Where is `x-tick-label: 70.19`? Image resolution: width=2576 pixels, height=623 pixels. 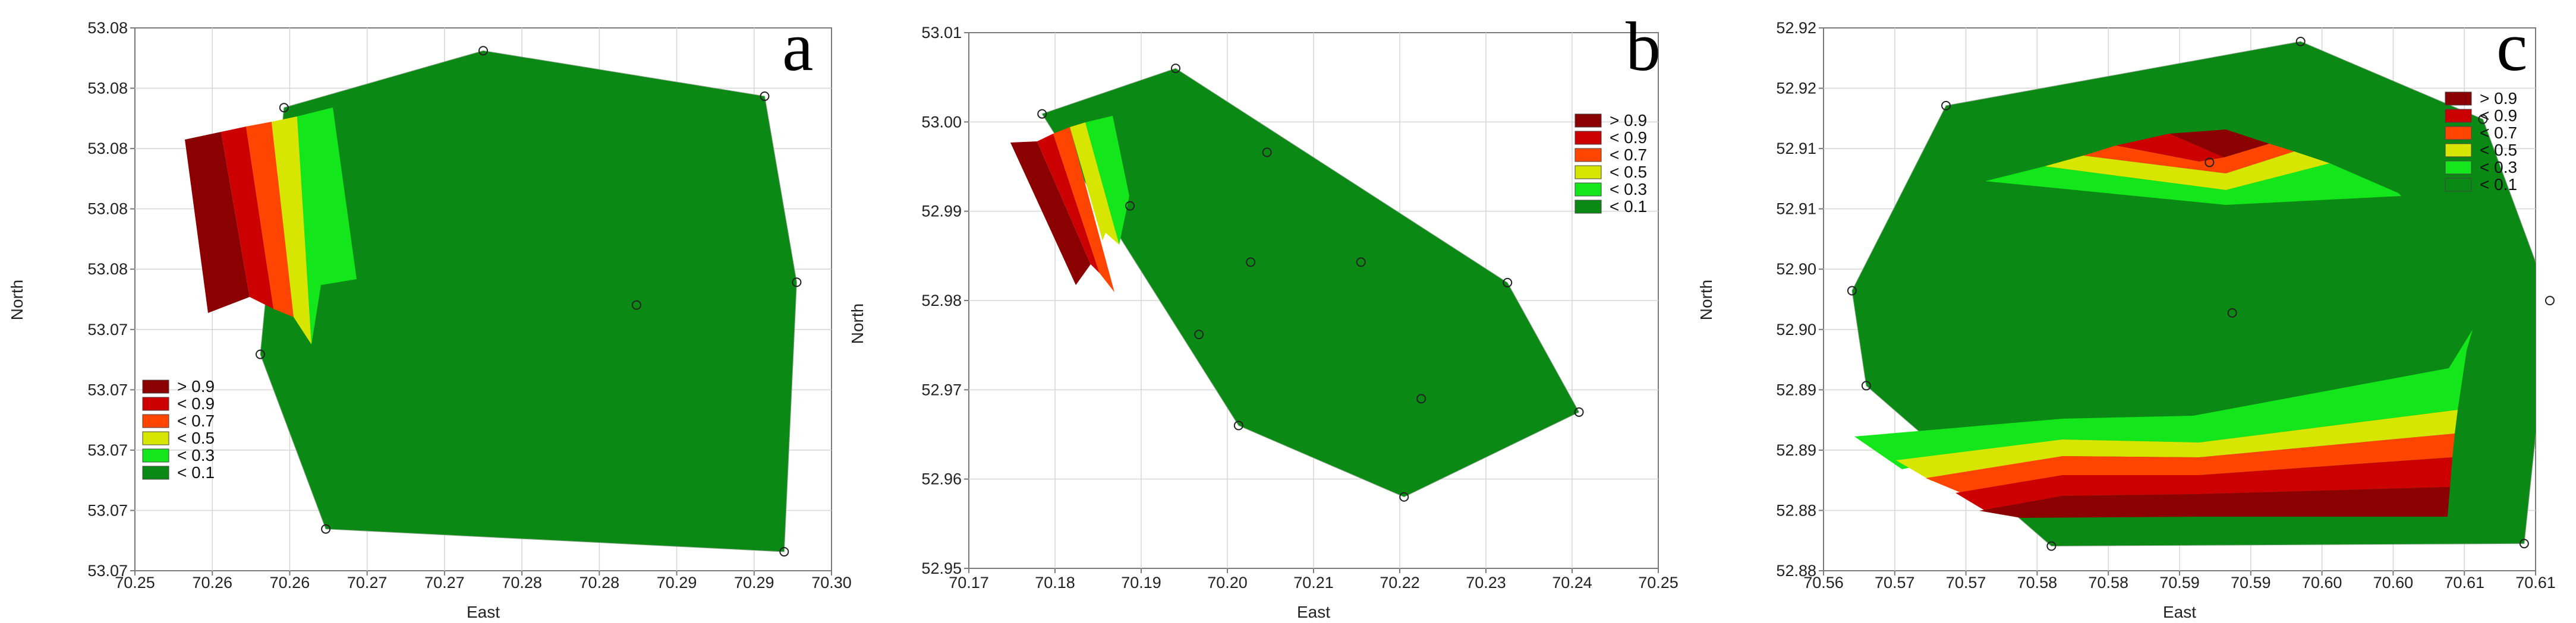 x-tick-label: 70.19 is located at coordinates (1141, 583).